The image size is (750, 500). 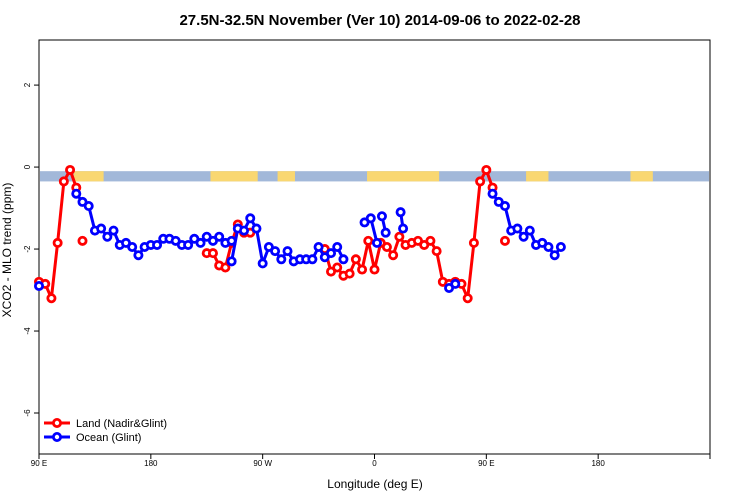 I want to click on x-tick-label: 90 W, so click(x=262, y=463).